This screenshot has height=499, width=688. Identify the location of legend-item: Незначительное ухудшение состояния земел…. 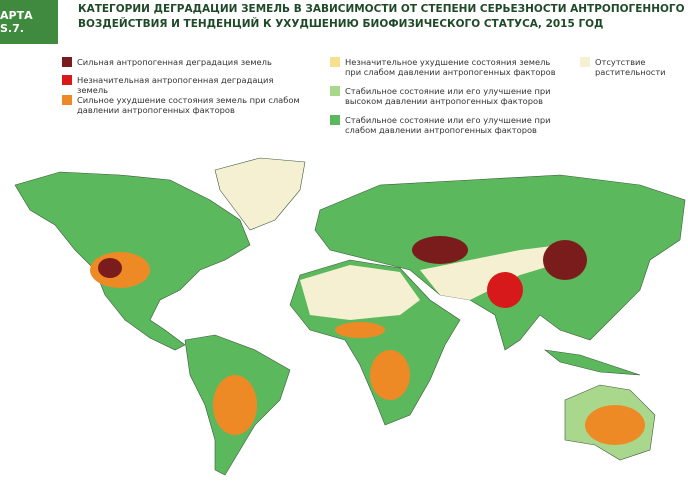
(445, 67).